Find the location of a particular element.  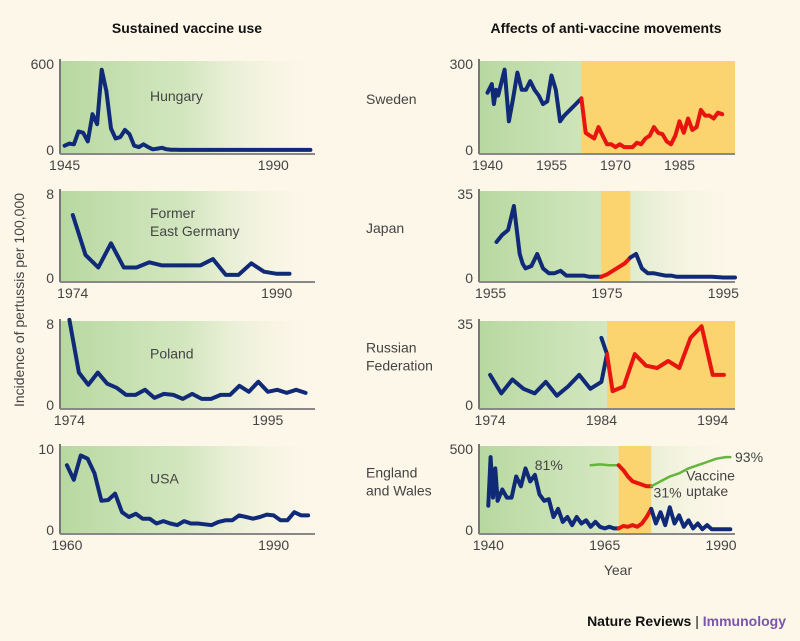

footer-credit: Nature Reviews | Immunology is located at coordinates (686, 621).